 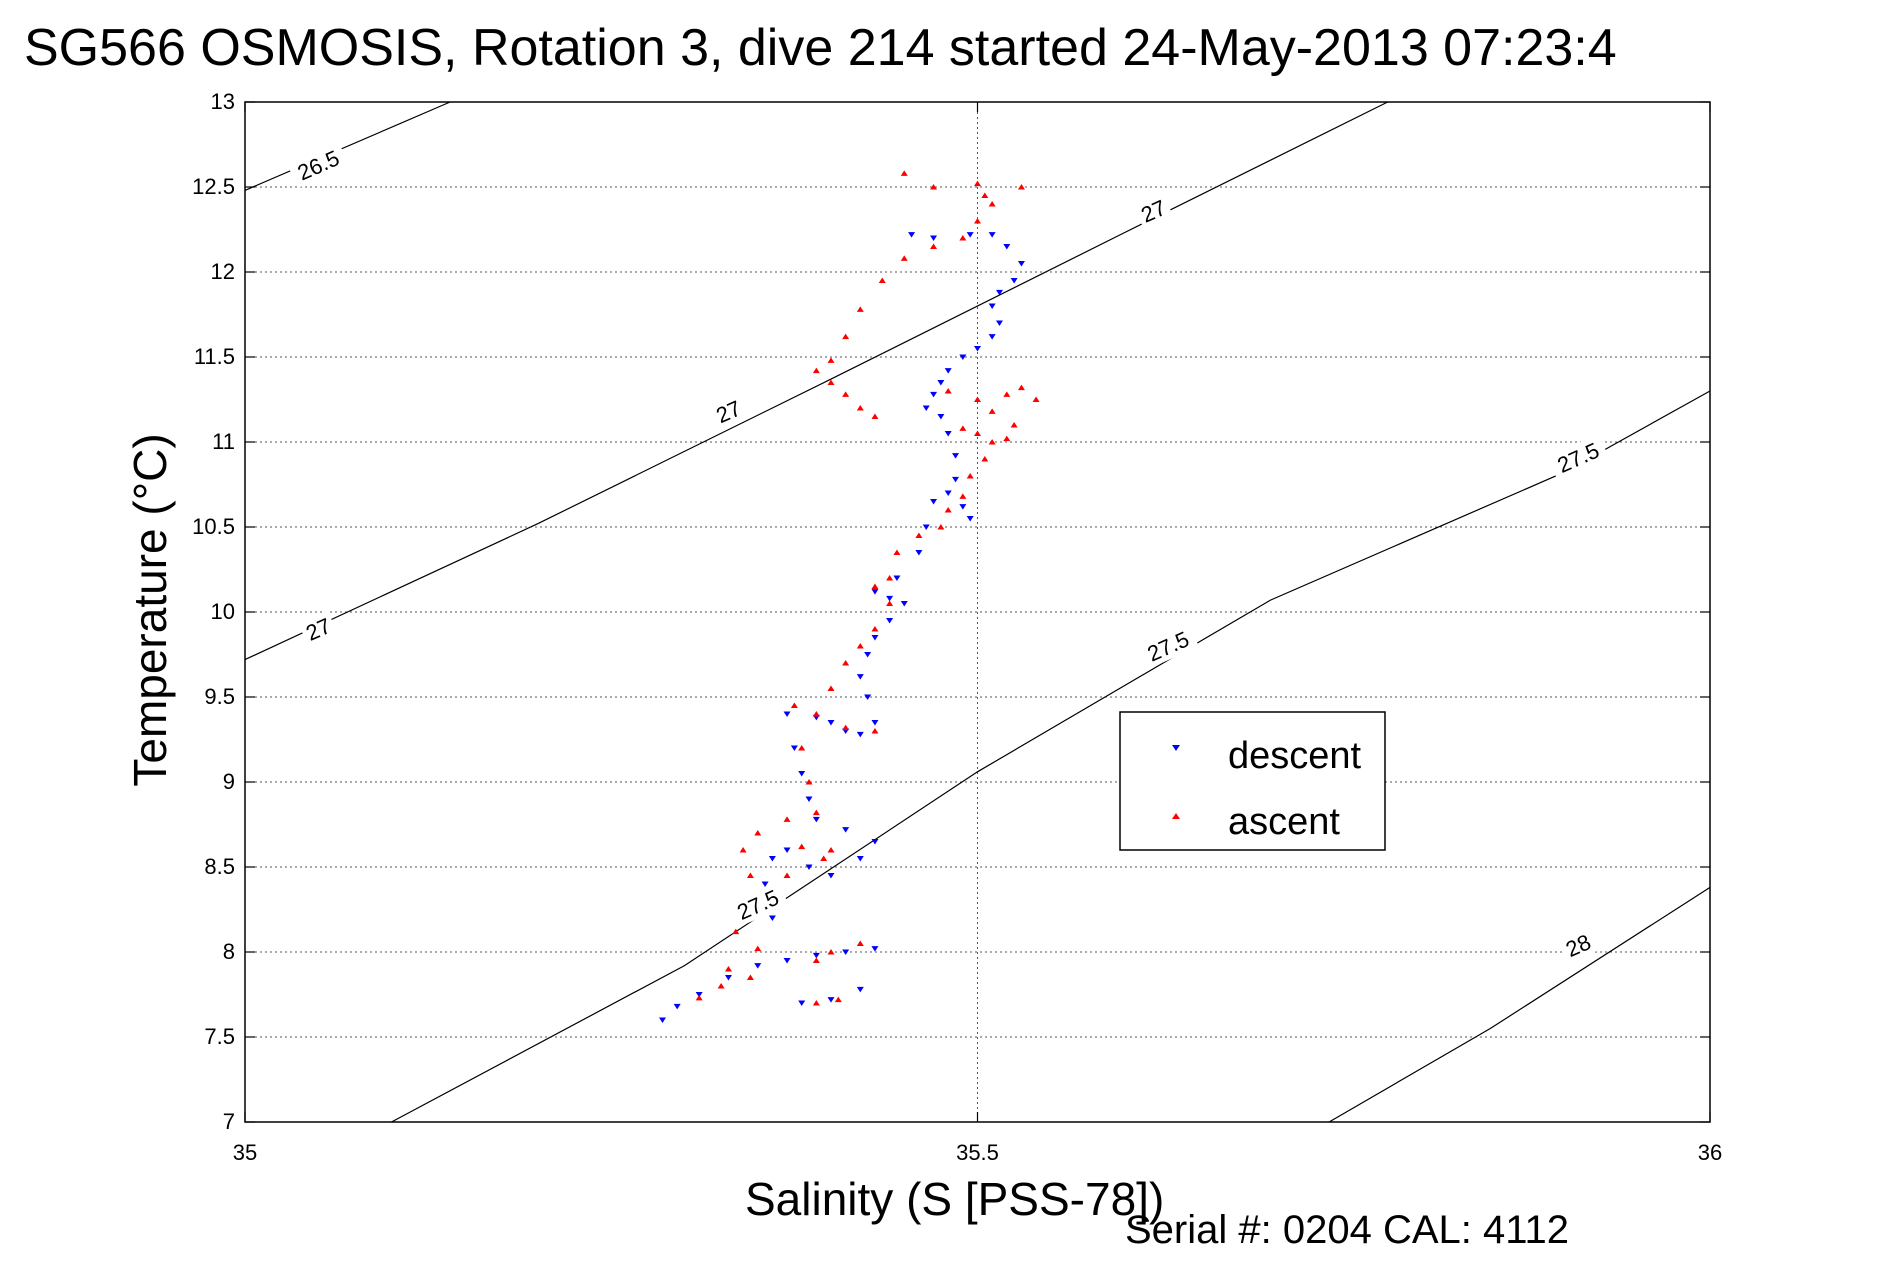 I want to click on legend-box, so click(x=1252, y=781).